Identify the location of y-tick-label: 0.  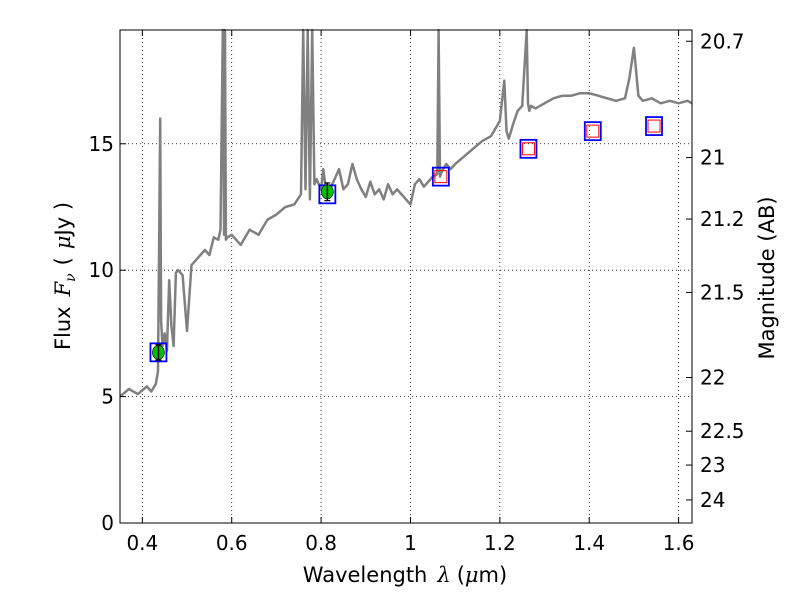
(107, 523).